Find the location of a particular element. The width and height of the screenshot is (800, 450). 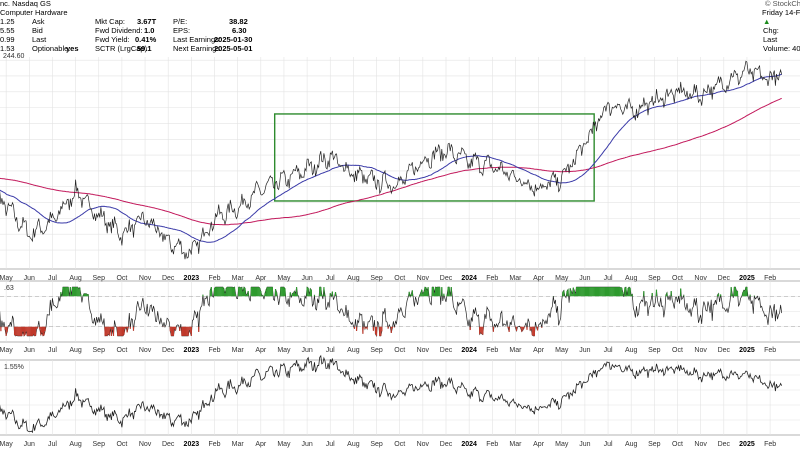

ind-month-label: 2023 is located at coordinates (192, 444).